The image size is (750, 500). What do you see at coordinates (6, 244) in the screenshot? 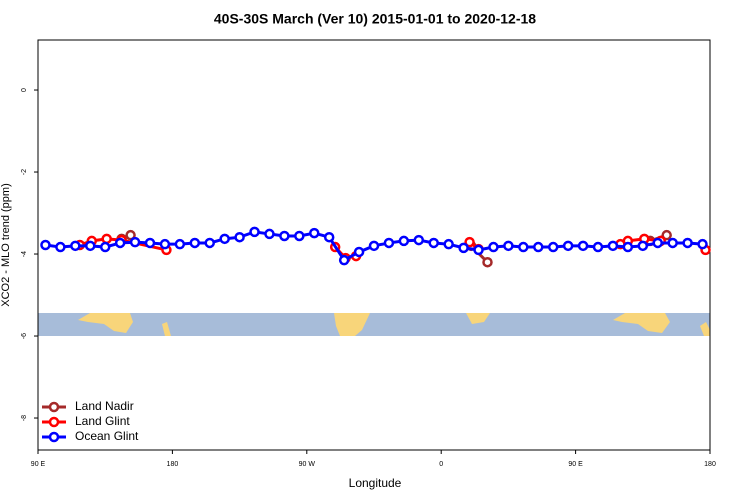
I see `y-axis-label: XCO2 - MLO trend (ppm)` at bounding box center [6, 244].